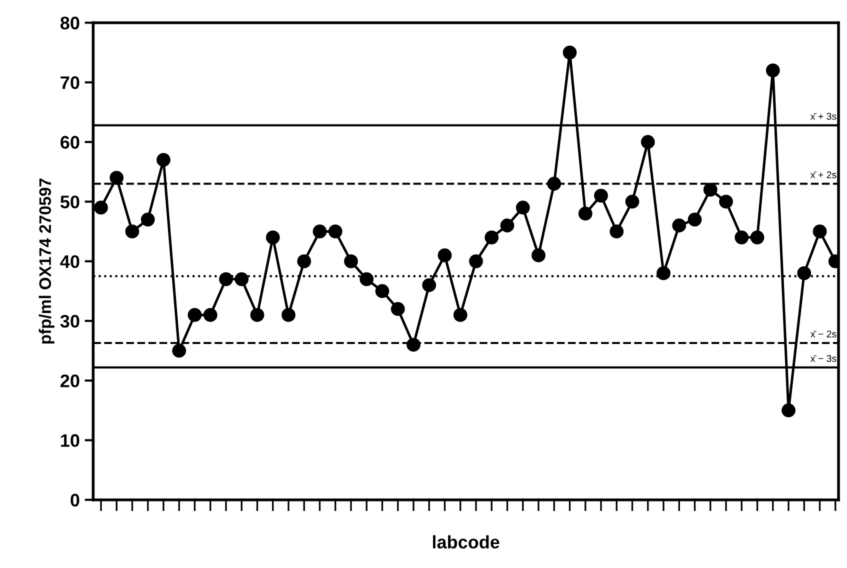 The image size is (847, 568). I want to click on y-tick-label: 80, so click(70, 23).